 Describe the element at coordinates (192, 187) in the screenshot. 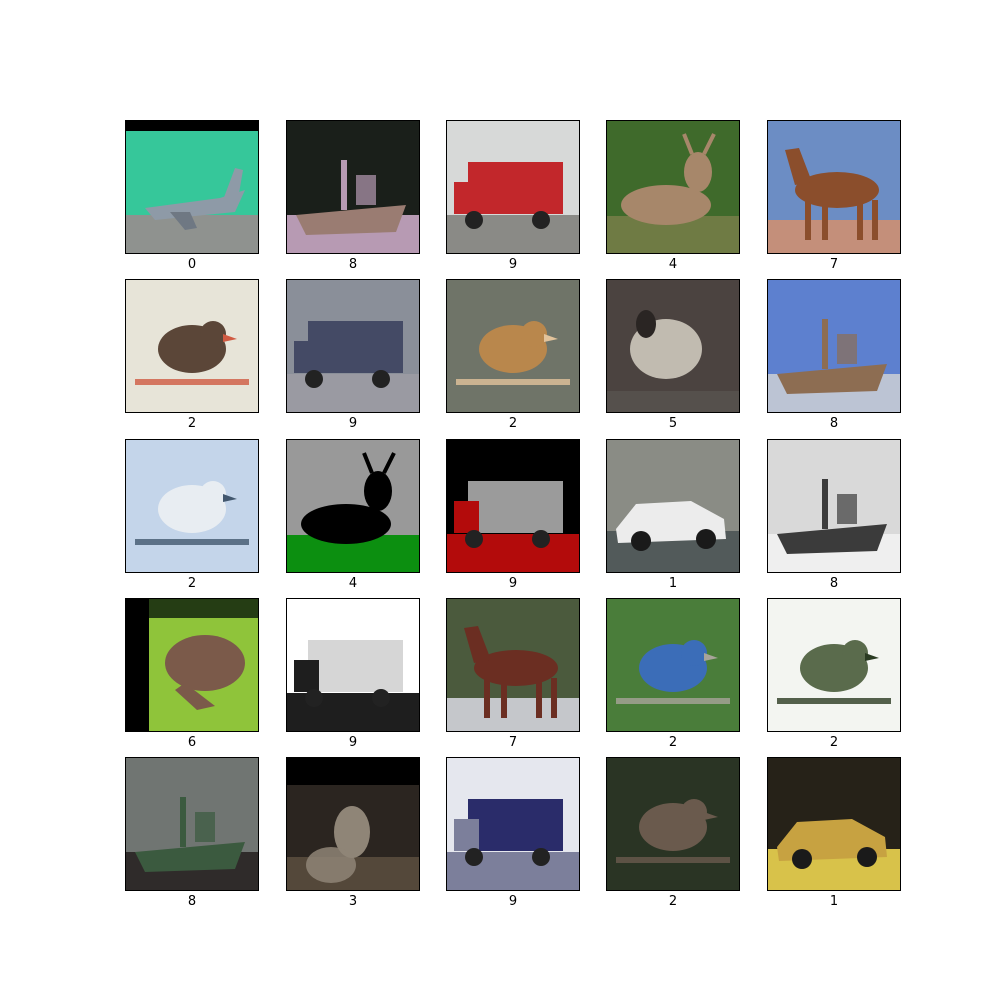

I see `image-airplane` at that location.